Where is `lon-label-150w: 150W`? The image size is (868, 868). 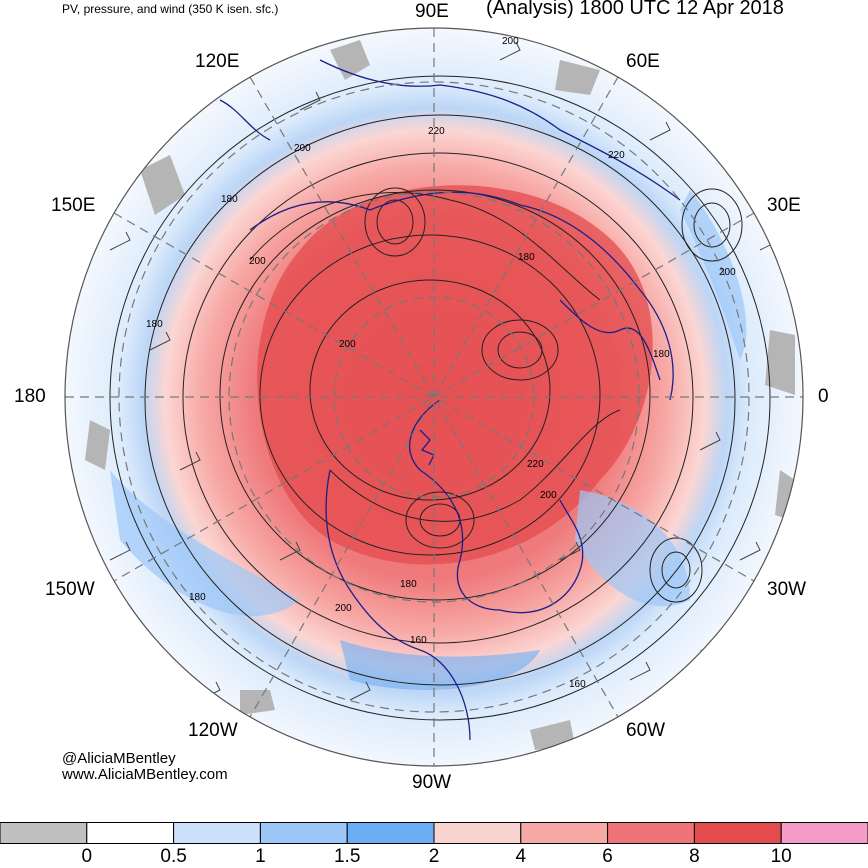
lon-label-150w: 150W is located at coordinates (70, 589).